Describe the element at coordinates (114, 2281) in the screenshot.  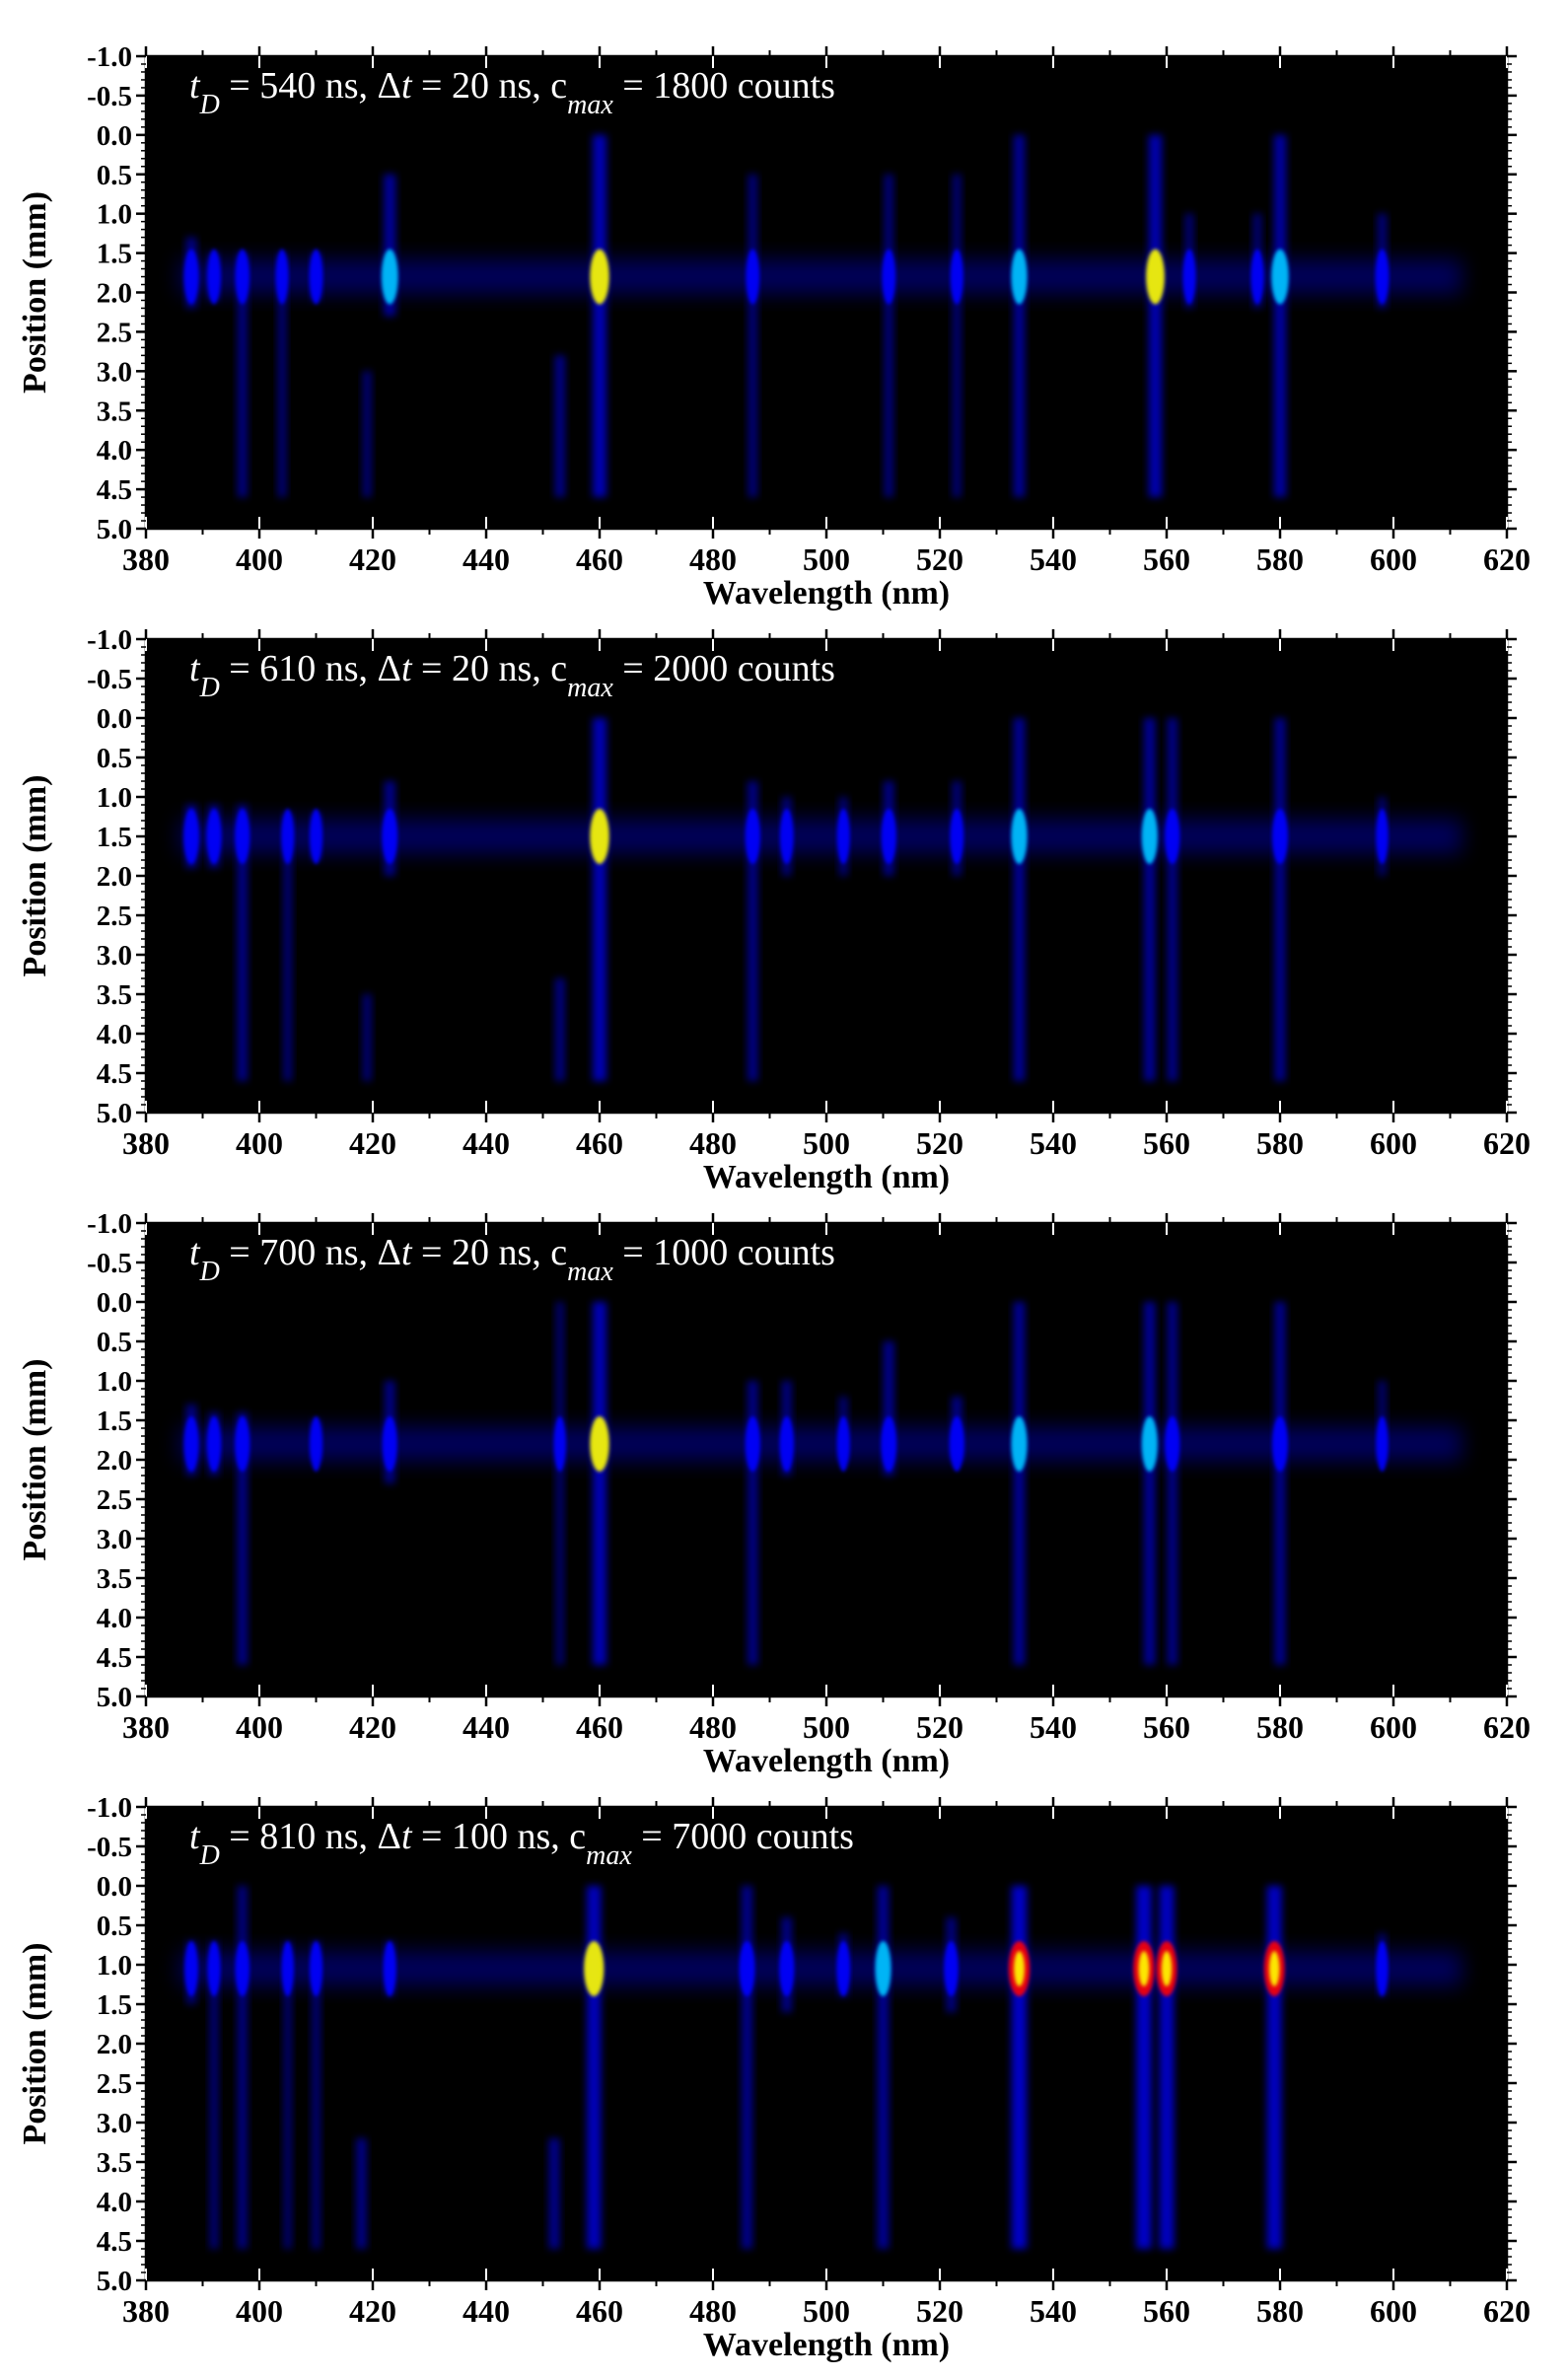
I see `y-tick-label: 5.0` at that location.